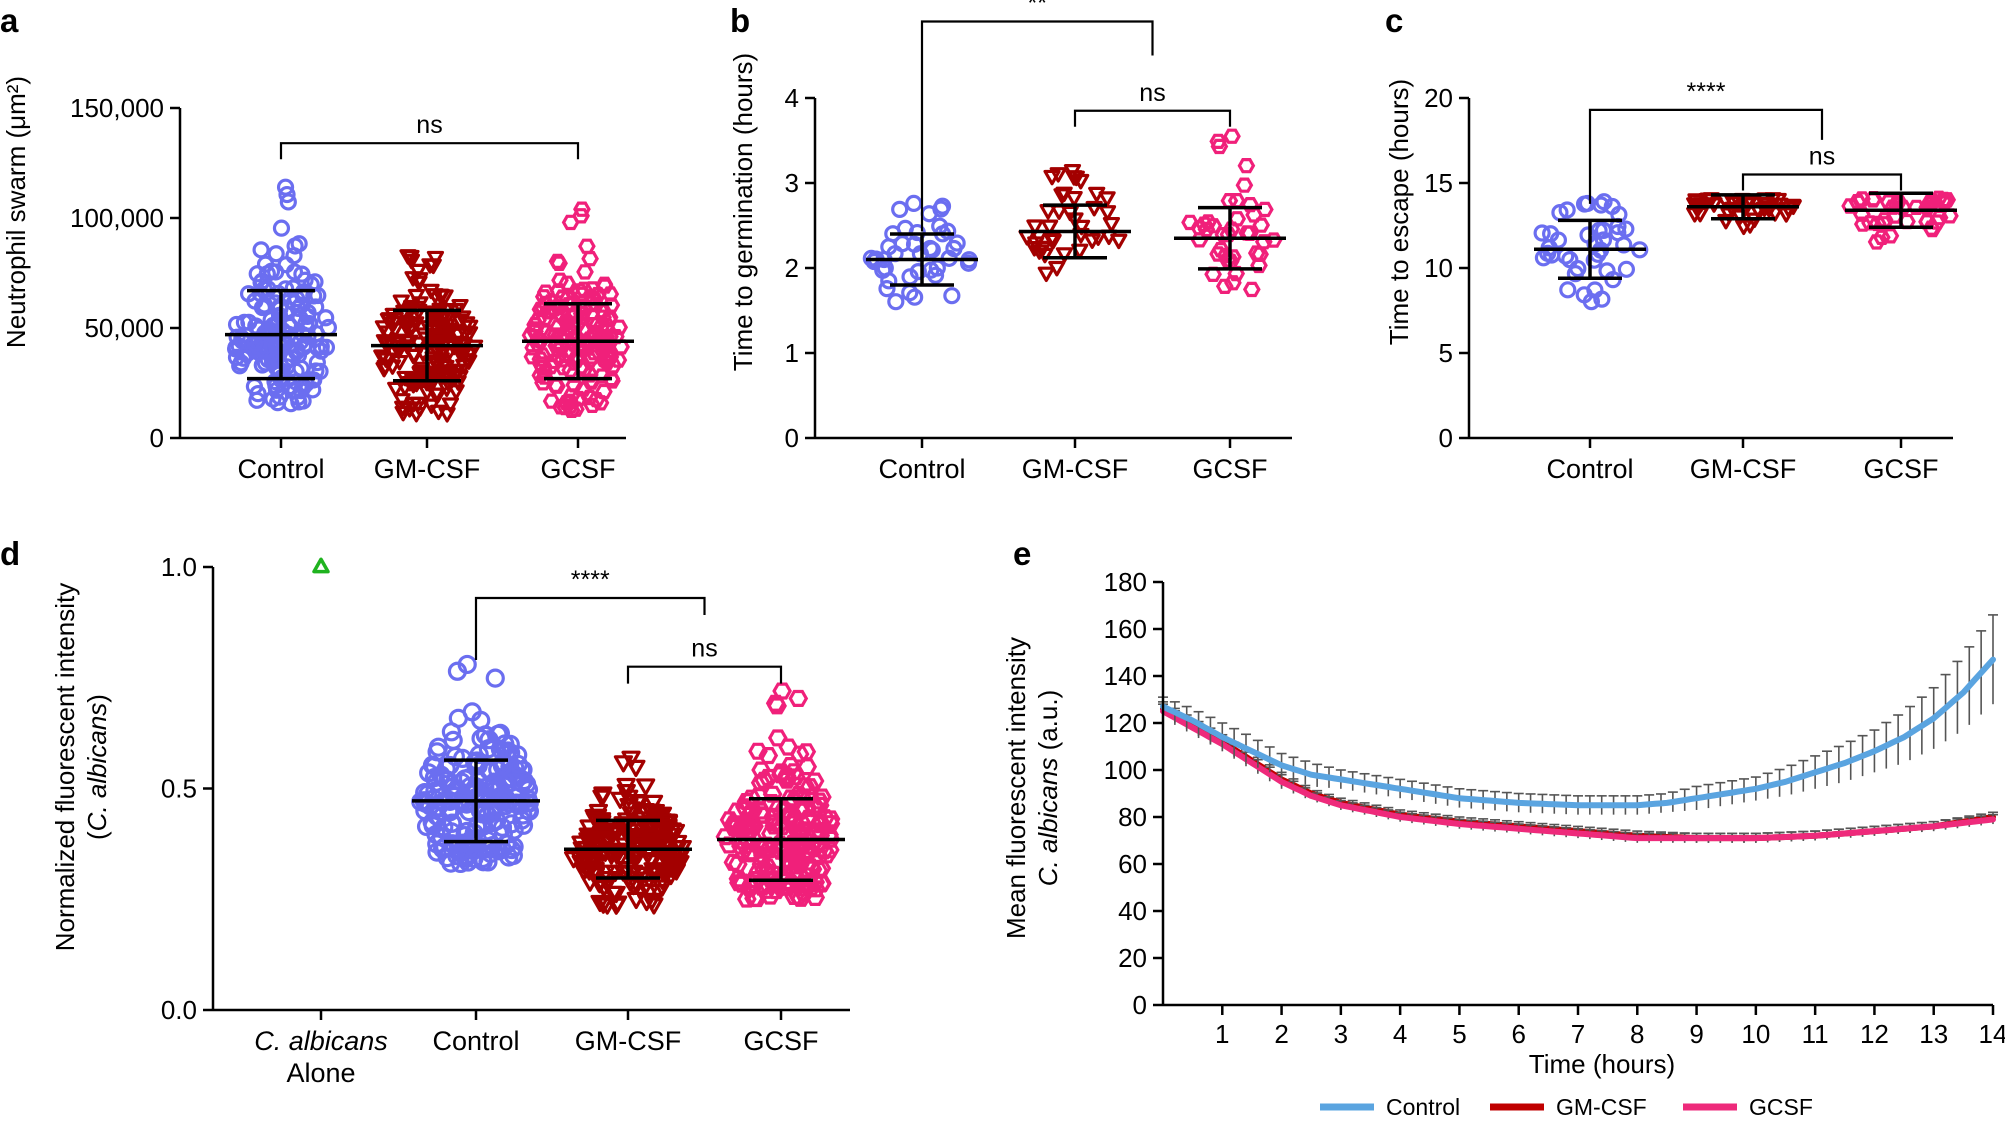 The width and height of the screenshot is (2005, 1125). I want to click on y-tick-label: 10, so click(1438, 268).